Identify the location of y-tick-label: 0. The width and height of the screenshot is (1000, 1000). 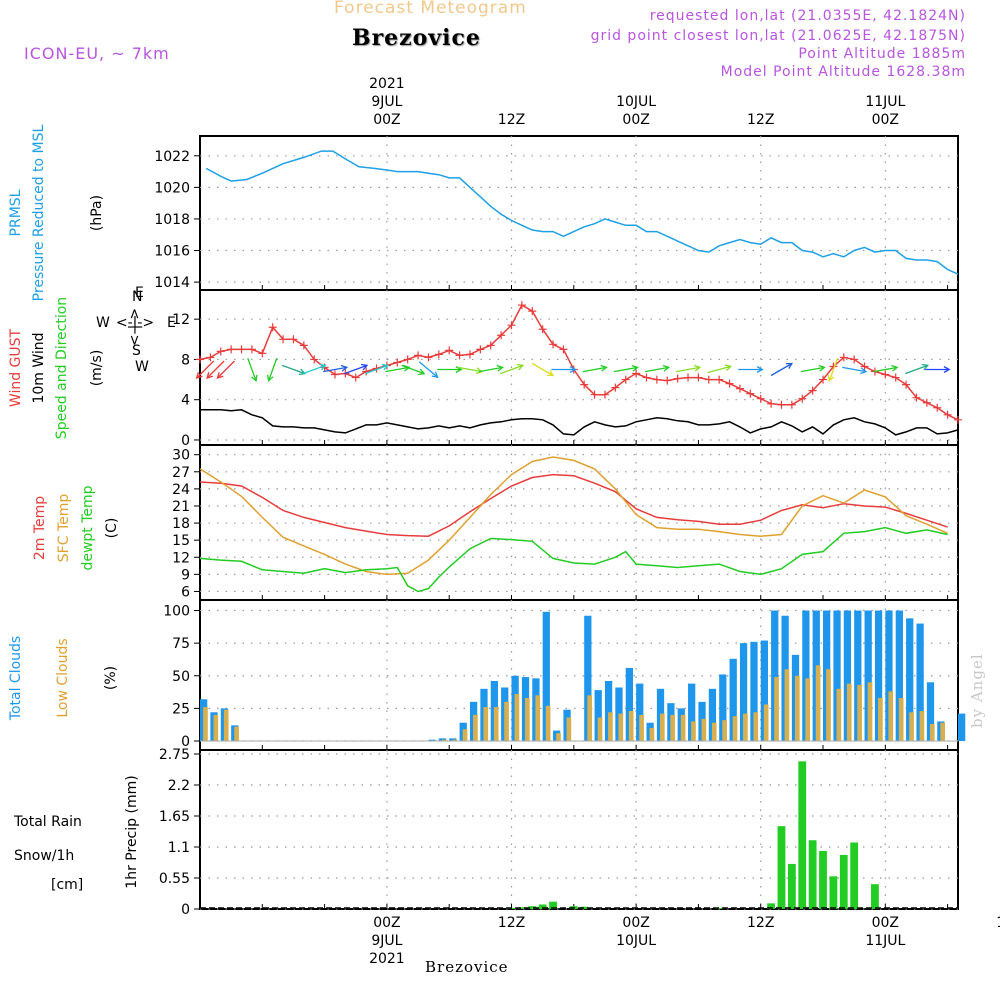
(185, 910).